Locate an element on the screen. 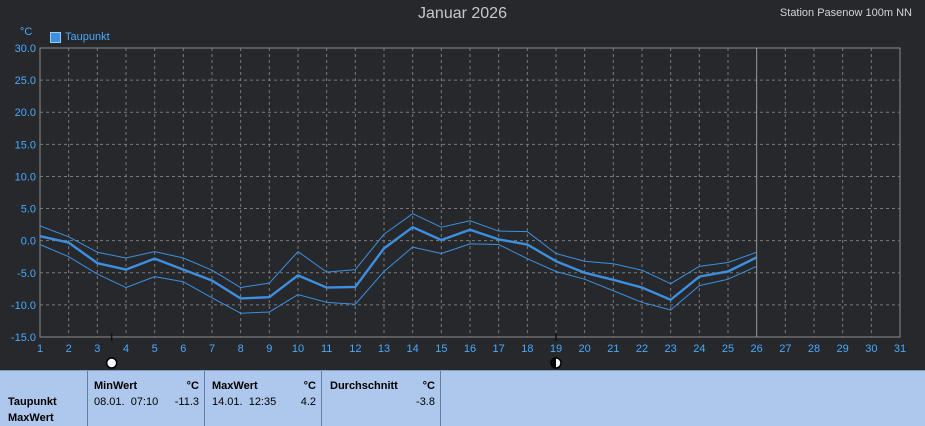  chart-title: Januar 2026 is located at coordinates (462, 13).